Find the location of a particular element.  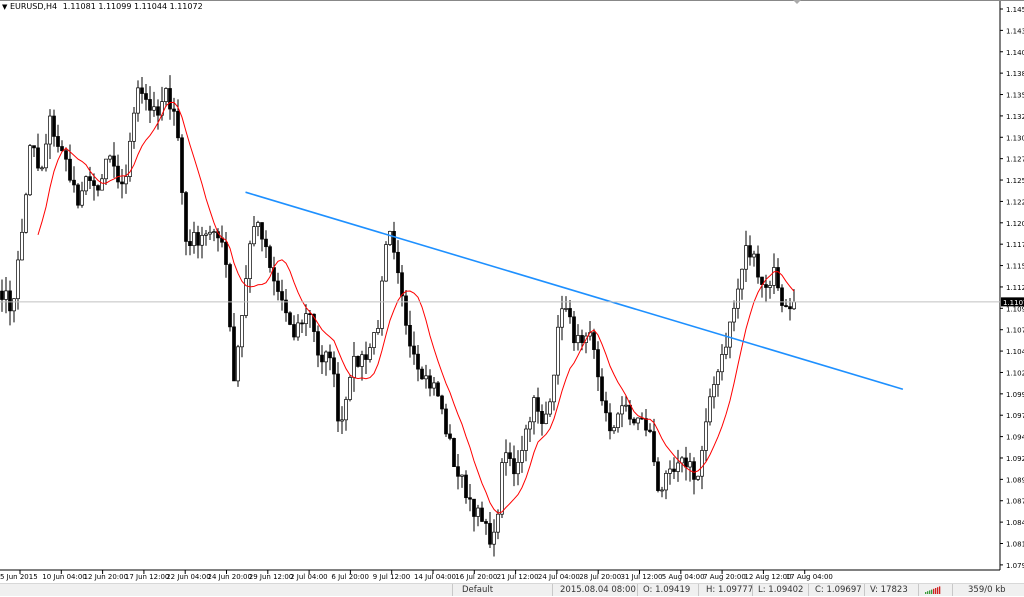

x-tick-label: 5 Jun 2015 is located at coordinates (19, 577).